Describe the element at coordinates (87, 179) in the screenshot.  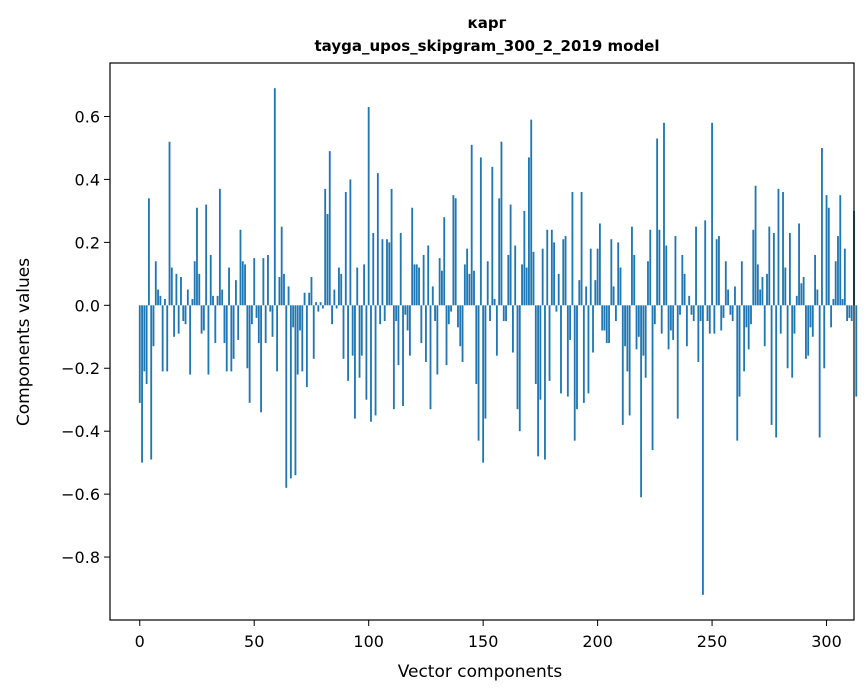
I see `y-tick-label: 0.4` at that location.